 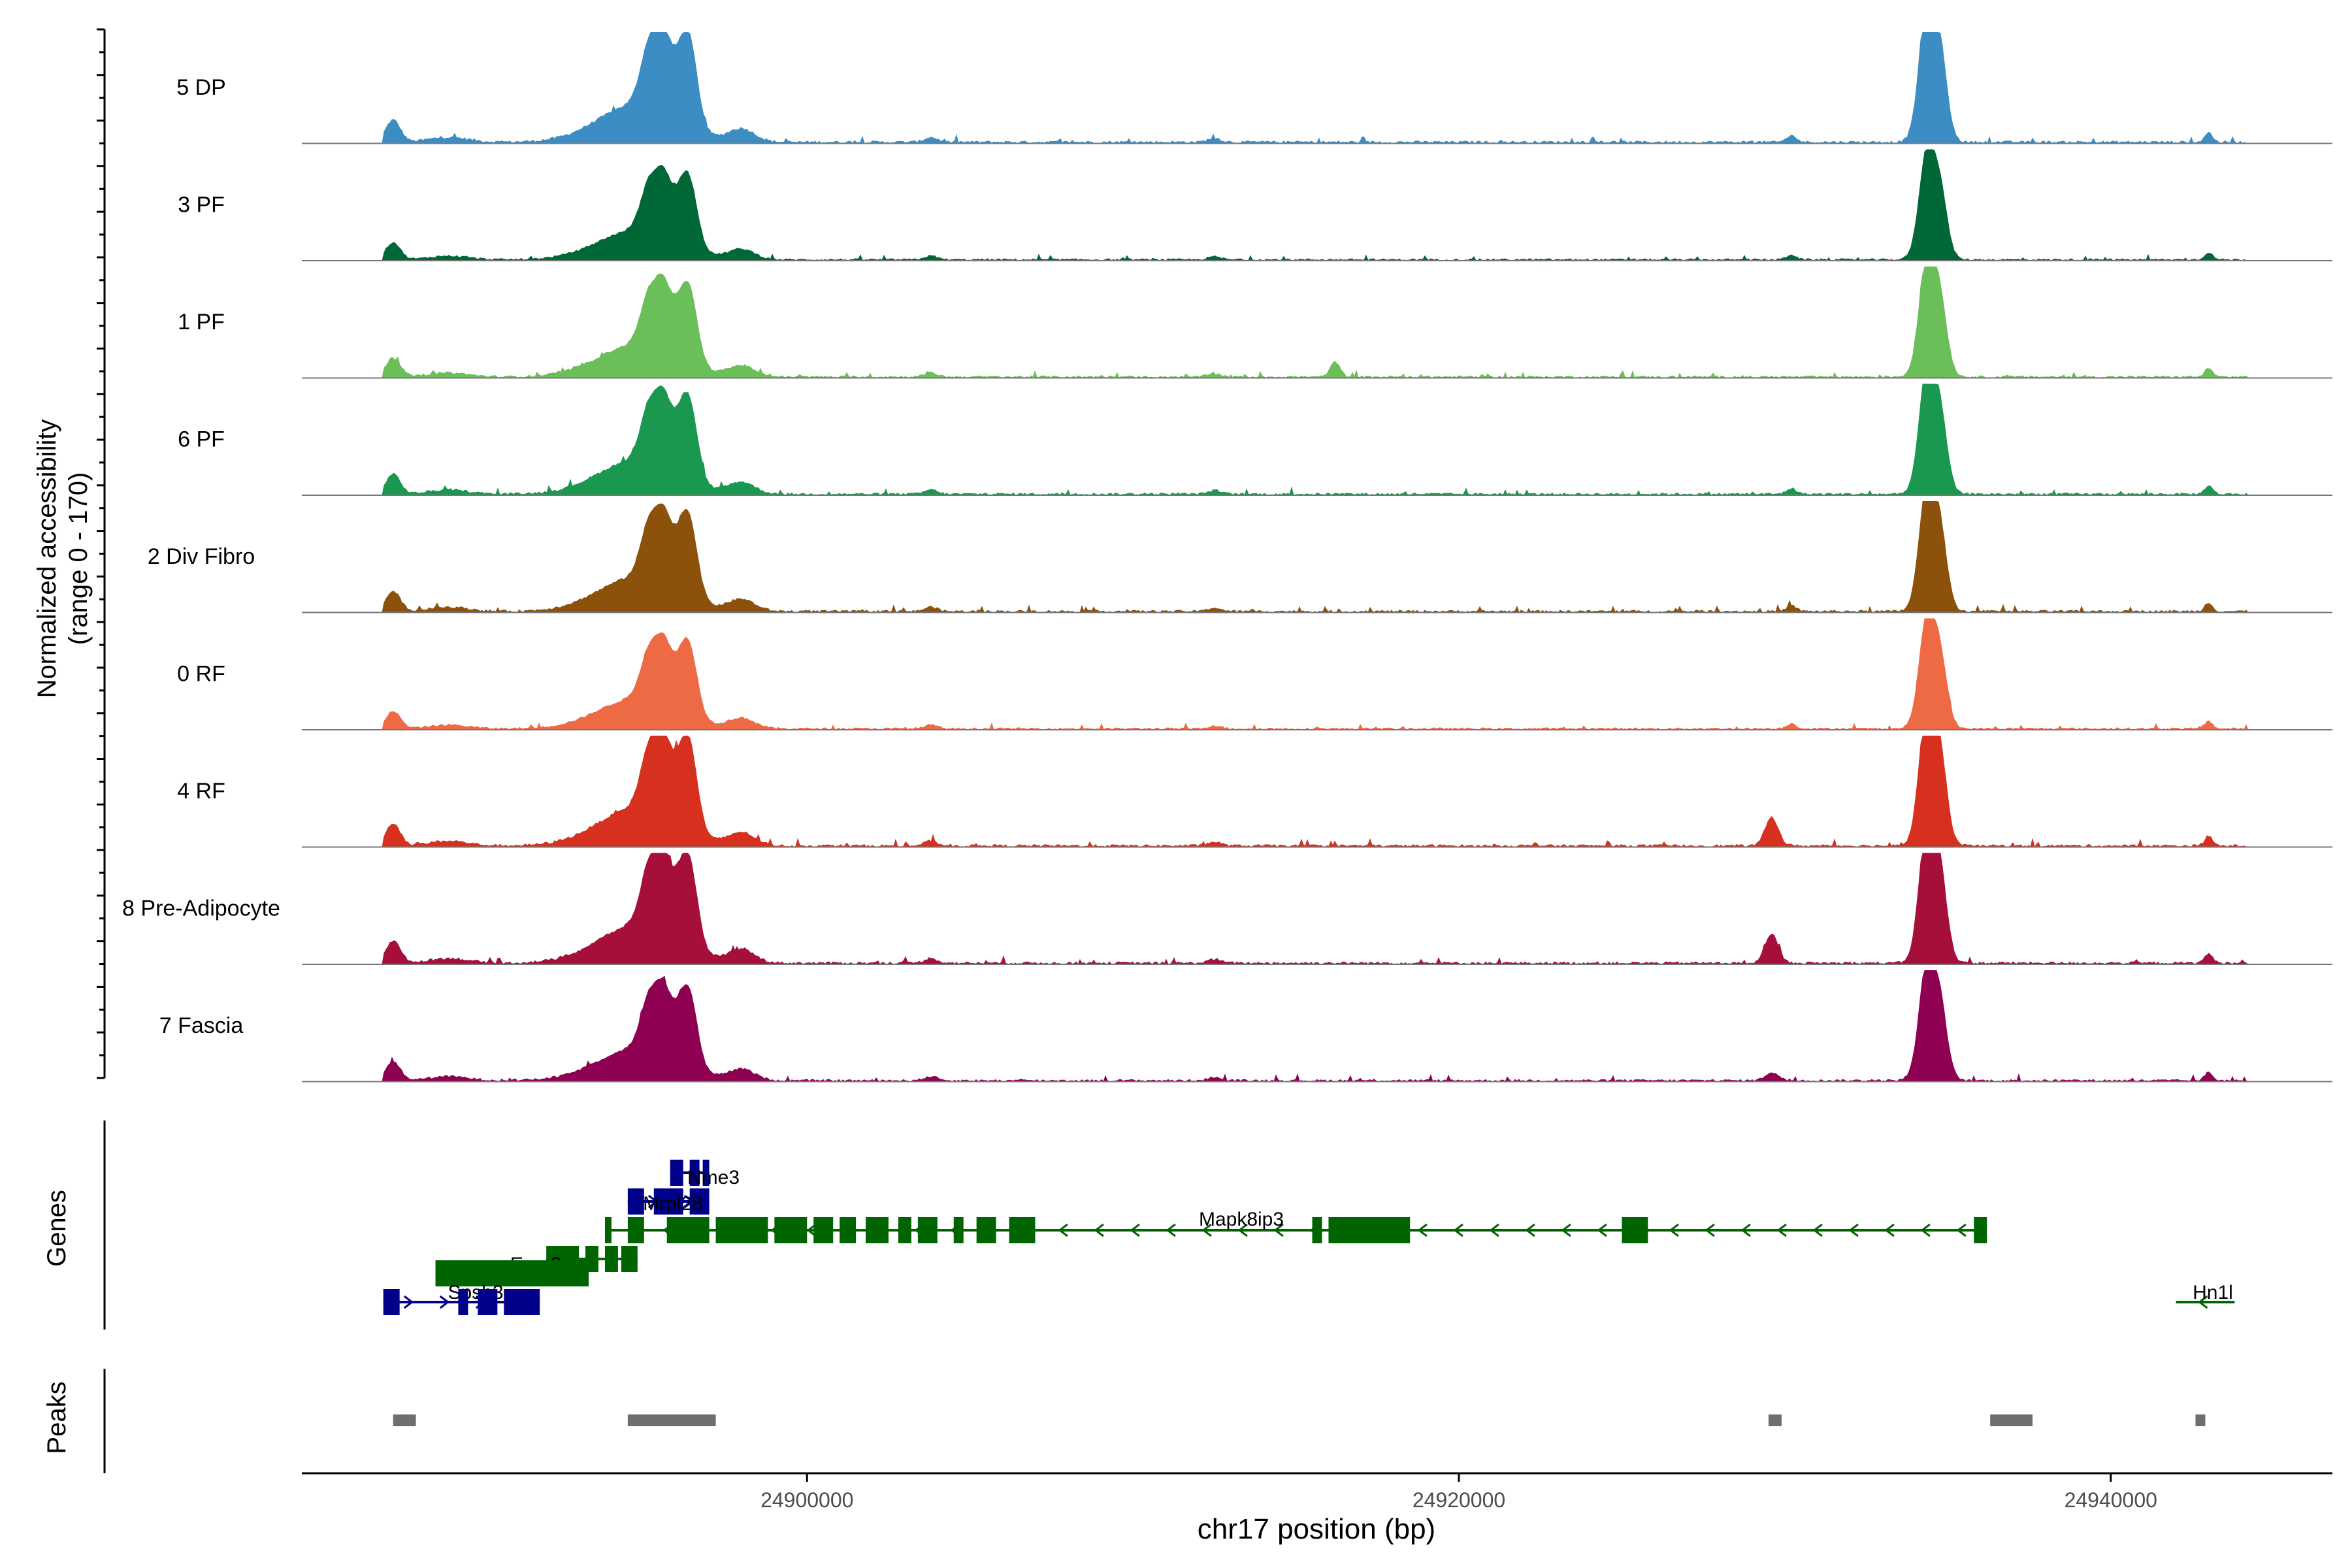 I want to click on track-4-rf: 4 RF, so click(x=1254, y=792).